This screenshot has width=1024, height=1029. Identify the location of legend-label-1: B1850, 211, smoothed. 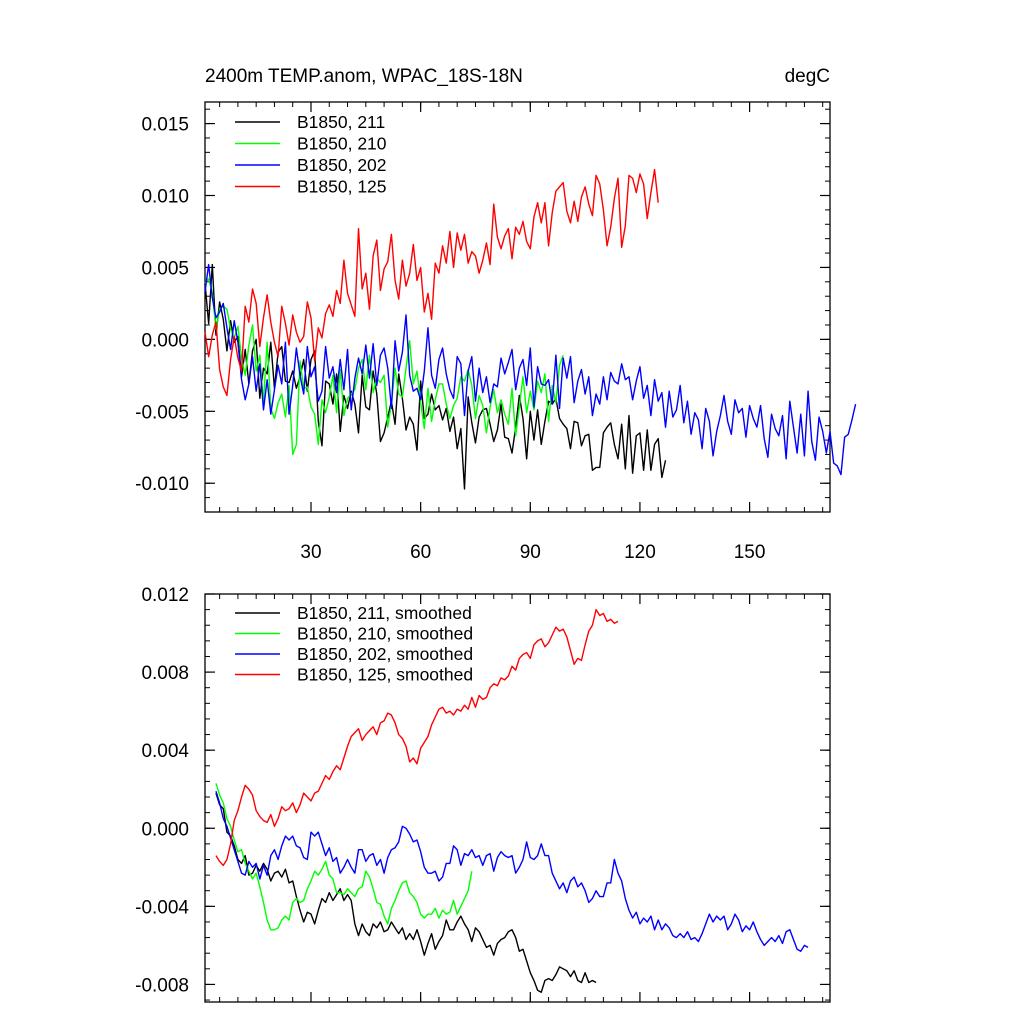
(384, 613).